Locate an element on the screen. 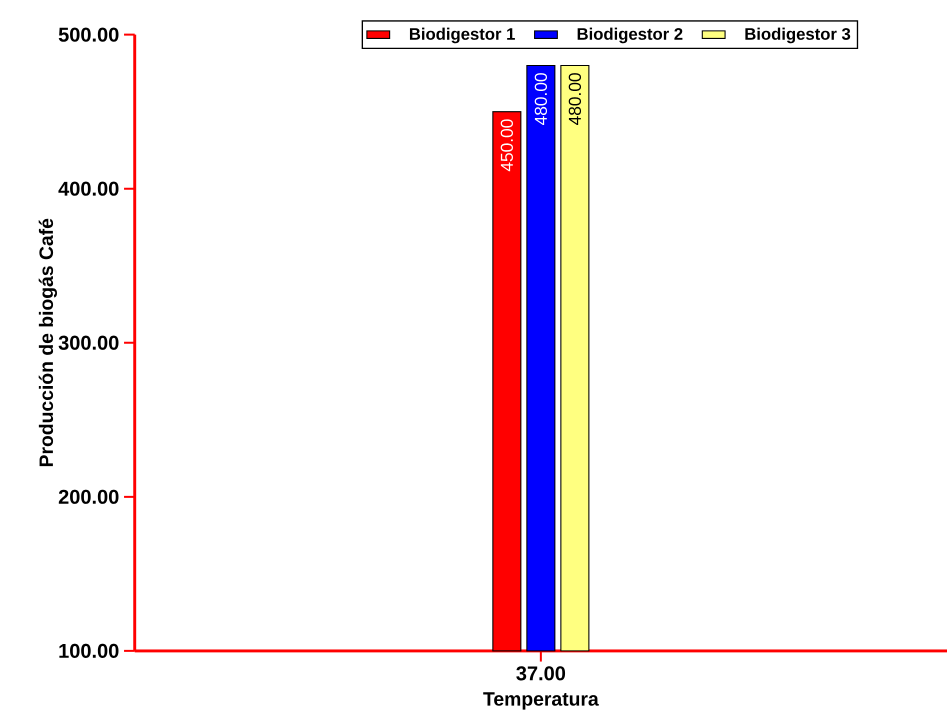 This screenshot has height=728, width=947. legend-label: Biodigestor 1 is located at coordinates (462, 35).